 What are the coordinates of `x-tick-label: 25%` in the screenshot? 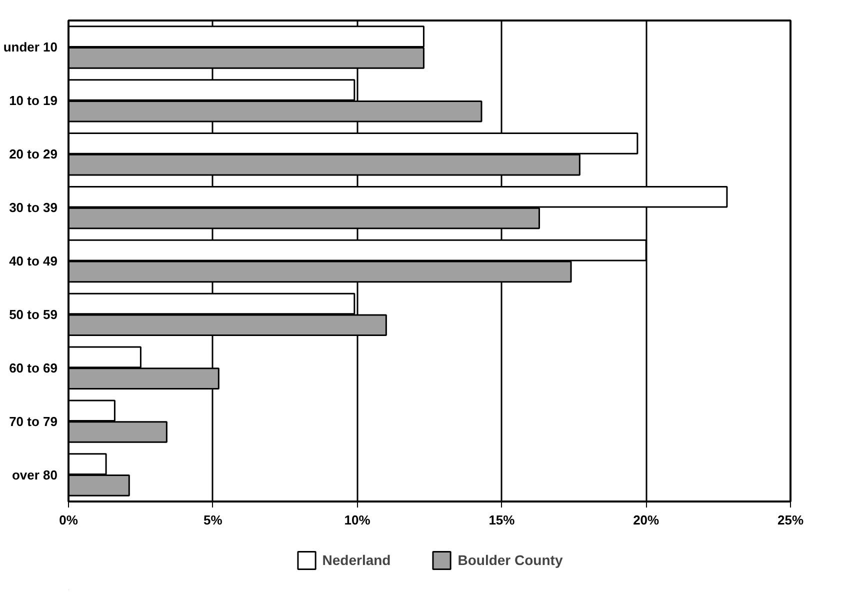 It's located at (790, 520).